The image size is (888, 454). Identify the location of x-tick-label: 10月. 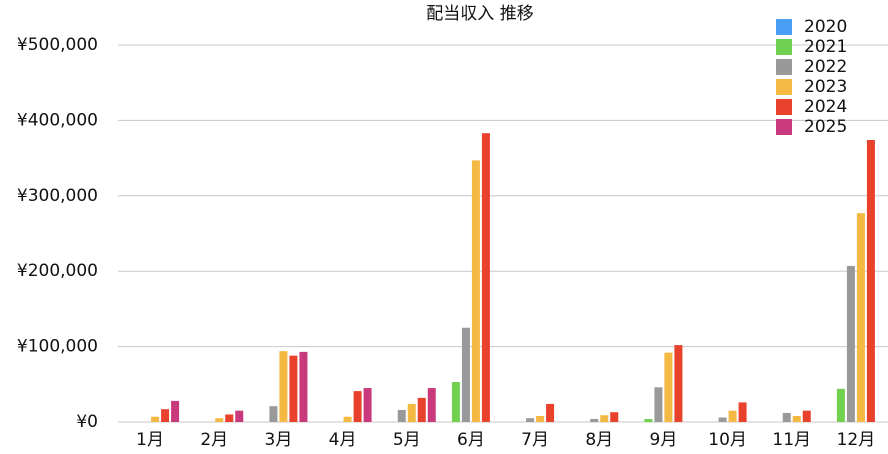
(727, 440).